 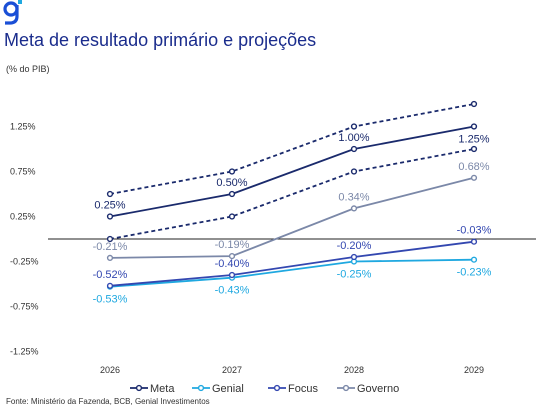 I want to click on focus-series-line, so click(x=292, y=263).